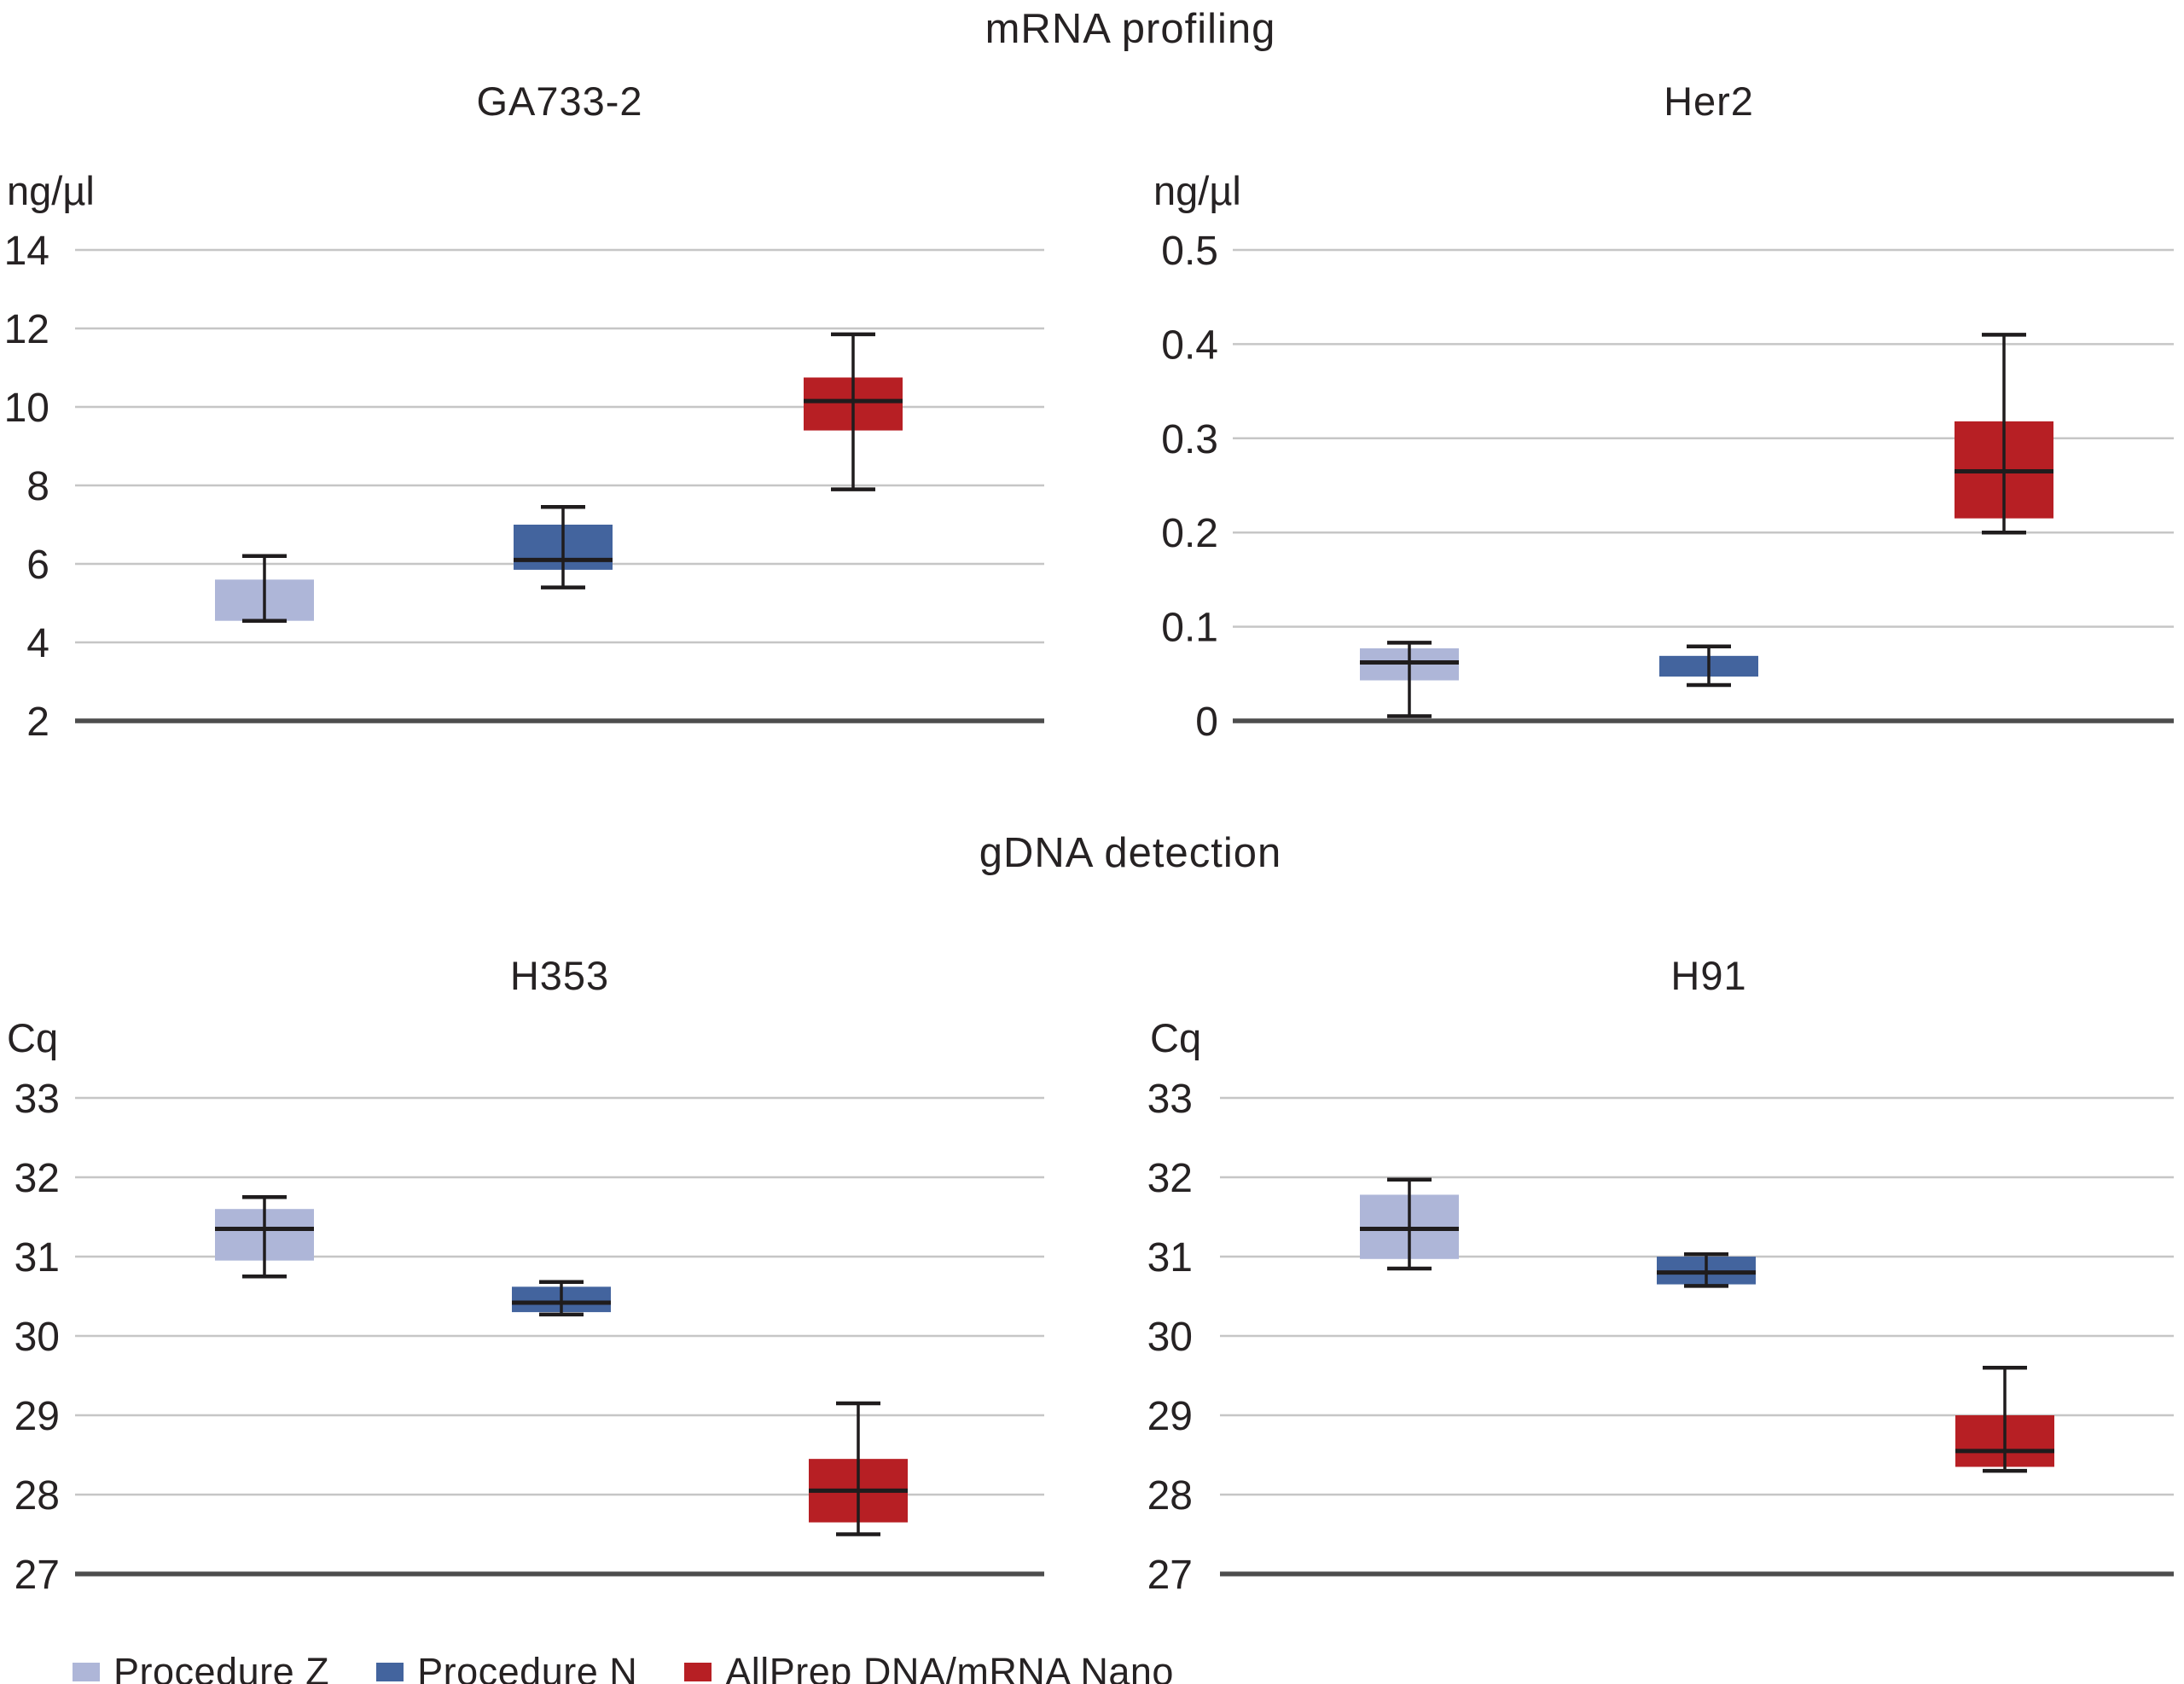  What do you see at coordinates (1206, 722) in the screenshot?
I see `y-tick-label: 0` at bounding box center [1206, 722].